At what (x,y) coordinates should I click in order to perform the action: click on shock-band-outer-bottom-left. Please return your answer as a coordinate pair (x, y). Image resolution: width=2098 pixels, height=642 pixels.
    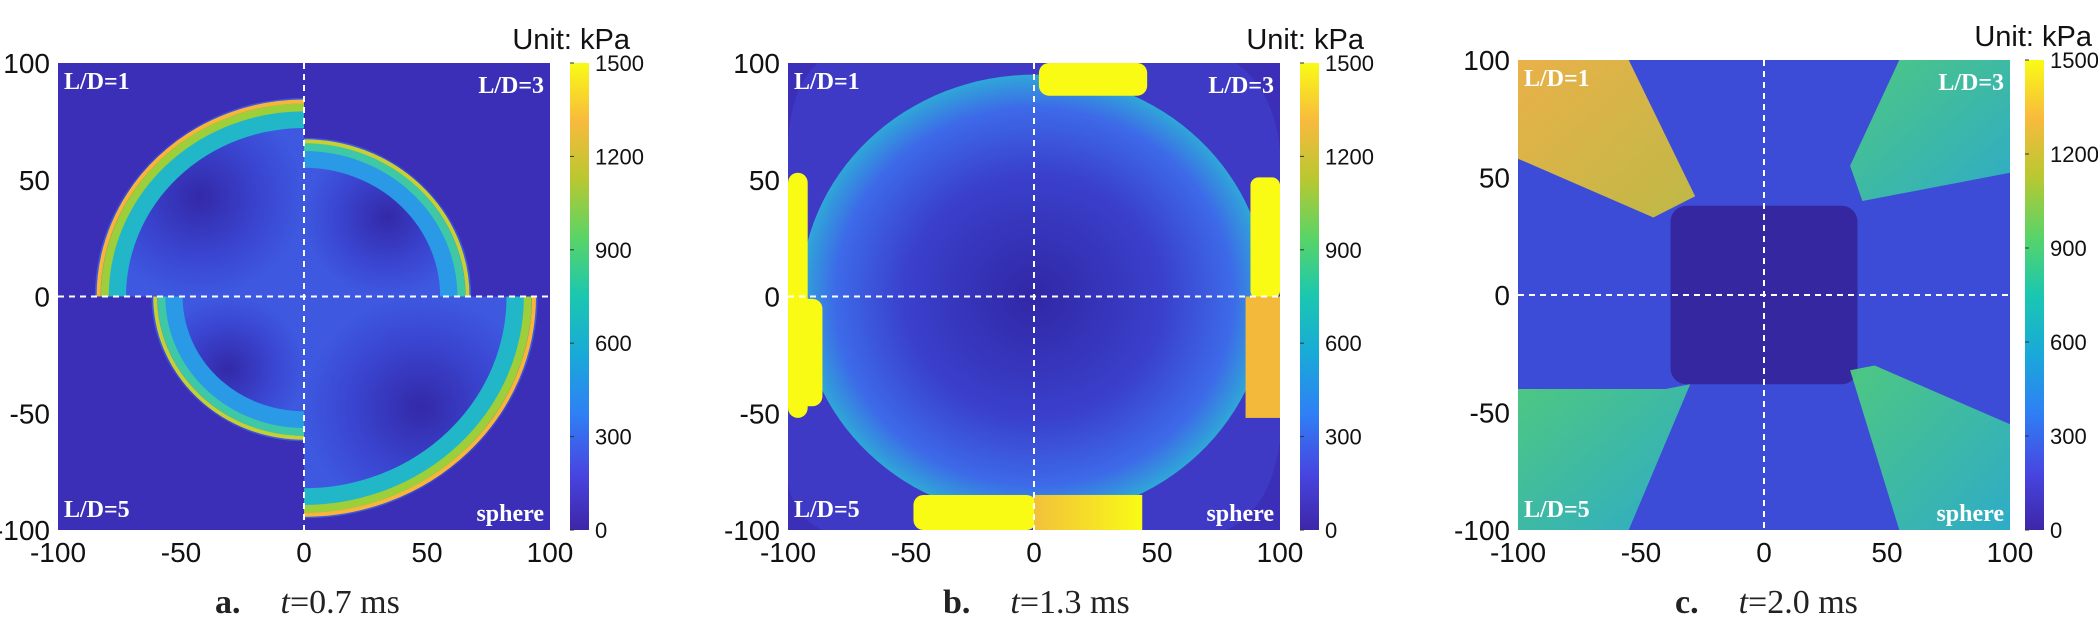
    Looking at the image, I should click on (234, 363).